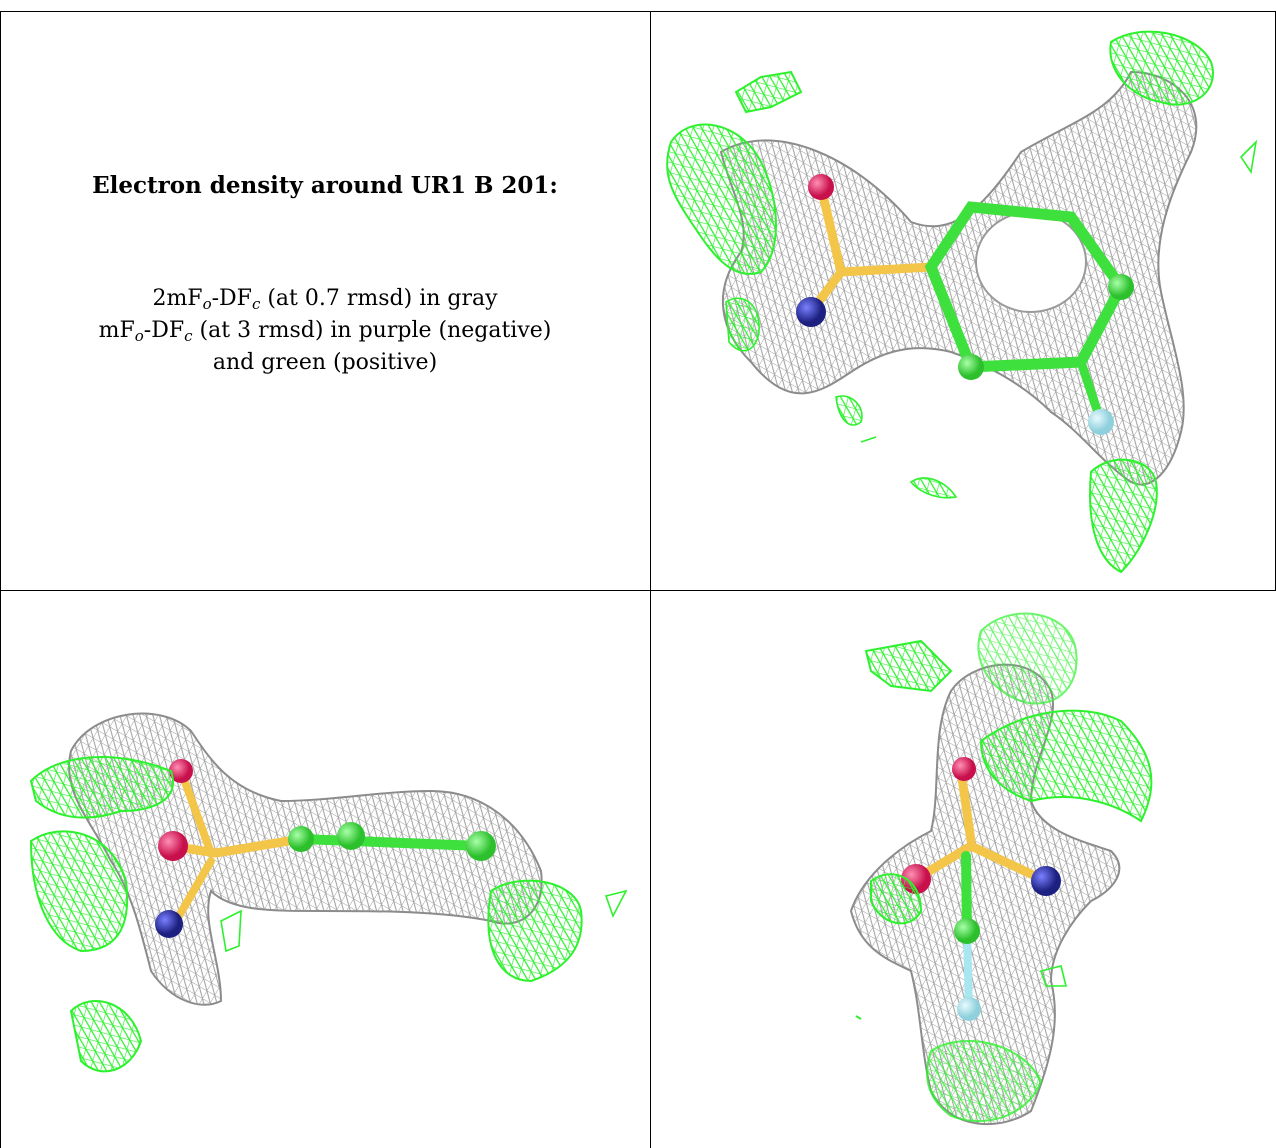 The height and width of the screenshot is (1148, 1276). I want to click on middle-divider, so click(650, 579).